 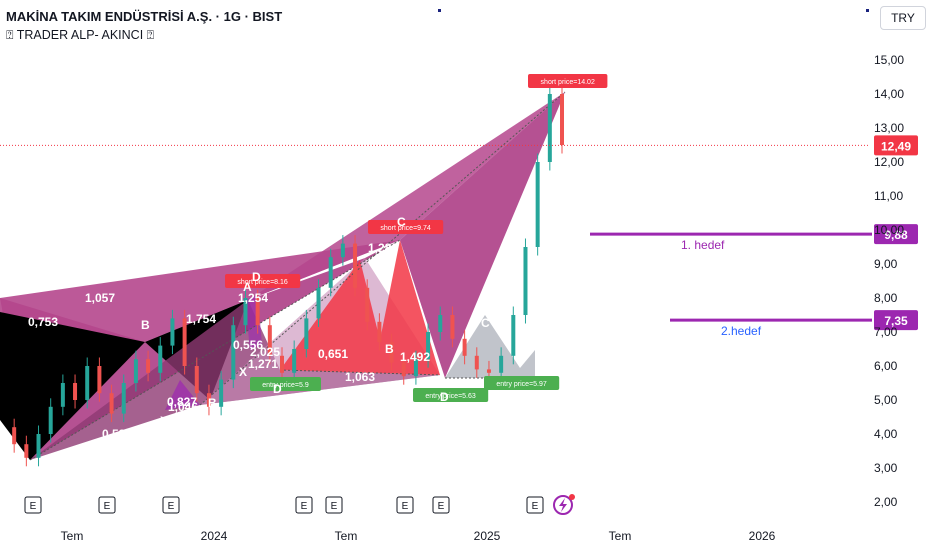 I want to click on lightning-glyph, so click(x=563, y=505).